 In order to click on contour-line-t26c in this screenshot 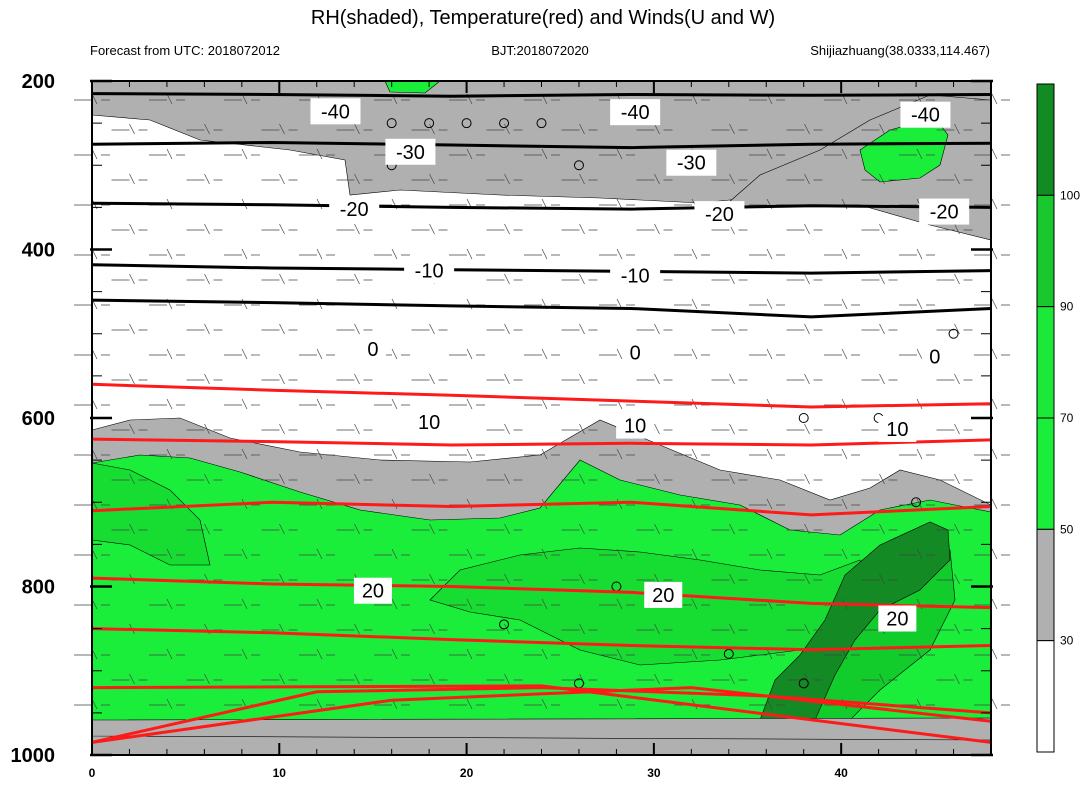, I will do `click(541, 715)`.